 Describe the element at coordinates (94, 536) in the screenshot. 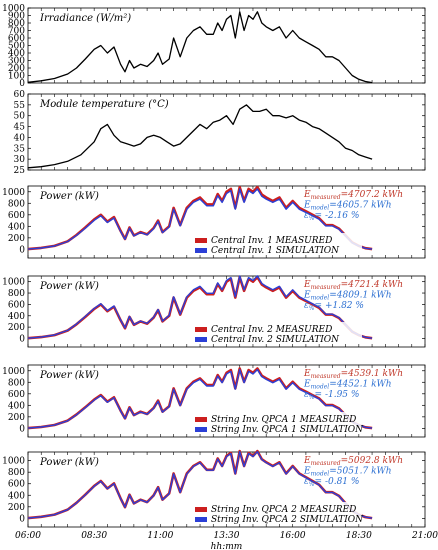

I see `x-tick-label: 08:30` at that location.